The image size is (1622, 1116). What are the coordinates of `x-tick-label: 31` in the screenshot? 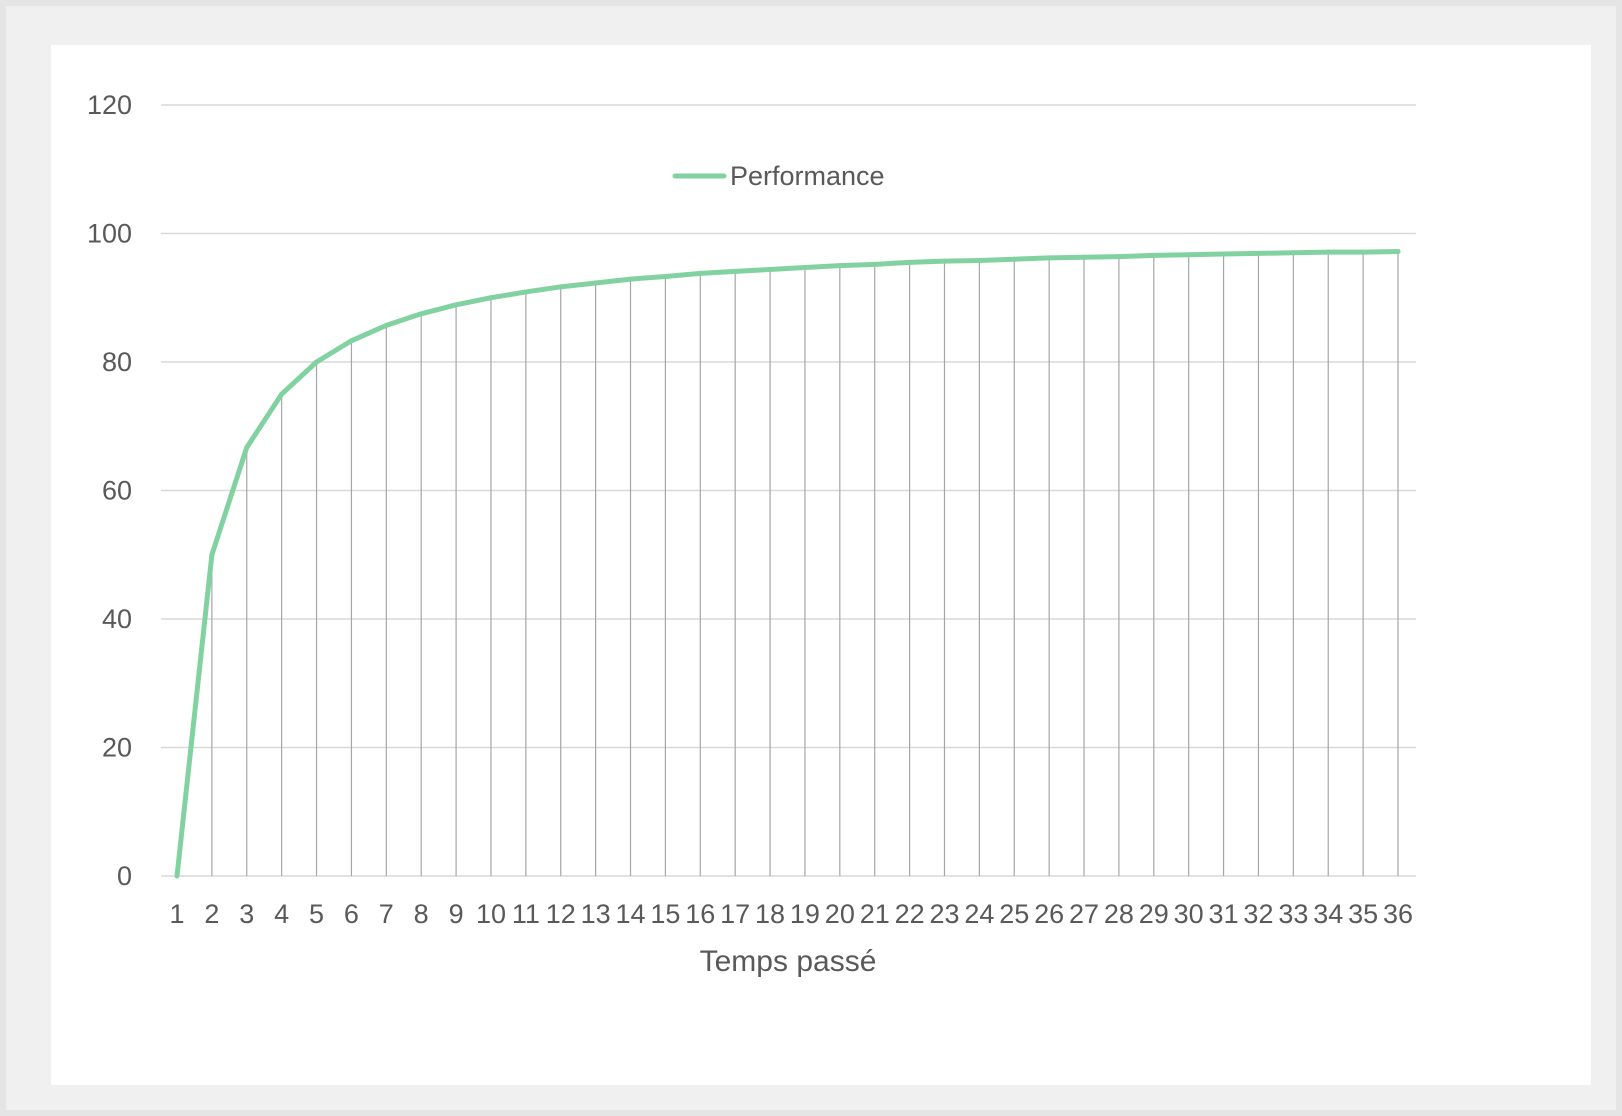 It's located at (1224, 914).